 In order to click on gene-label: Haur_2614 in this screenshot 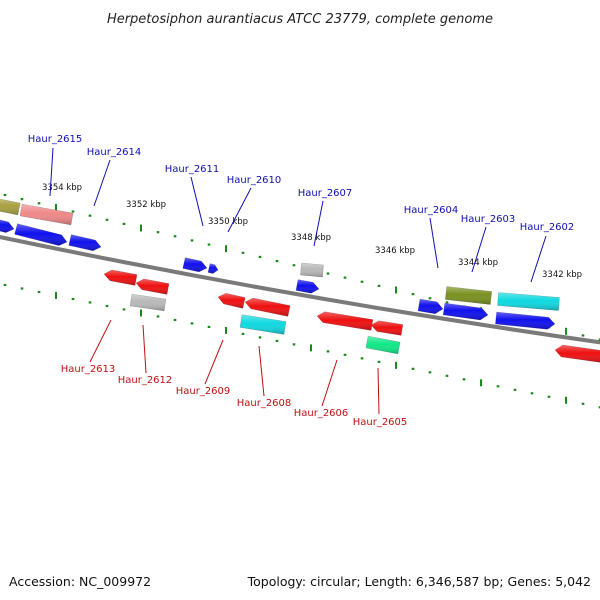, I will do `click(114, 152)`.